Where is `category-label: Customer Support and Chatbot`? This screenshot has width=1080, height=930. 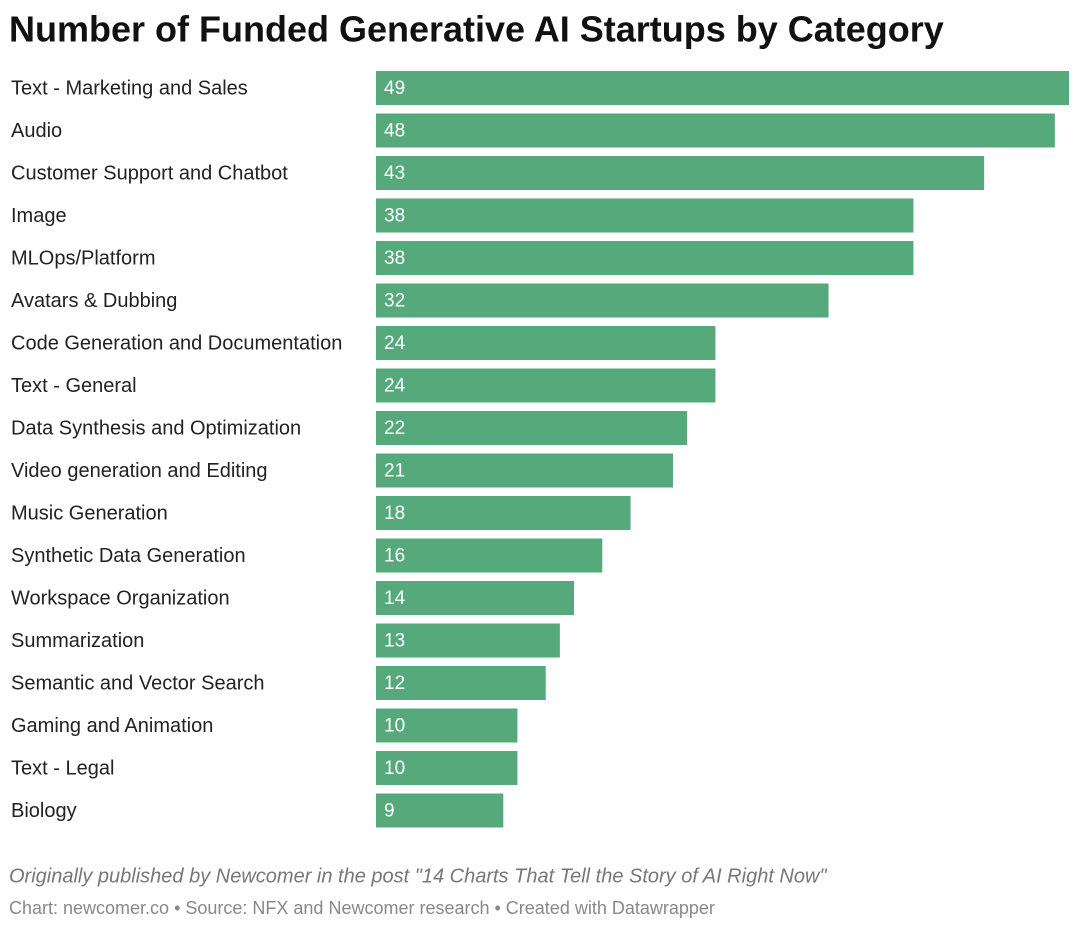
category-label: Customer Support and Chatbot is located at coordinates (149, 173).